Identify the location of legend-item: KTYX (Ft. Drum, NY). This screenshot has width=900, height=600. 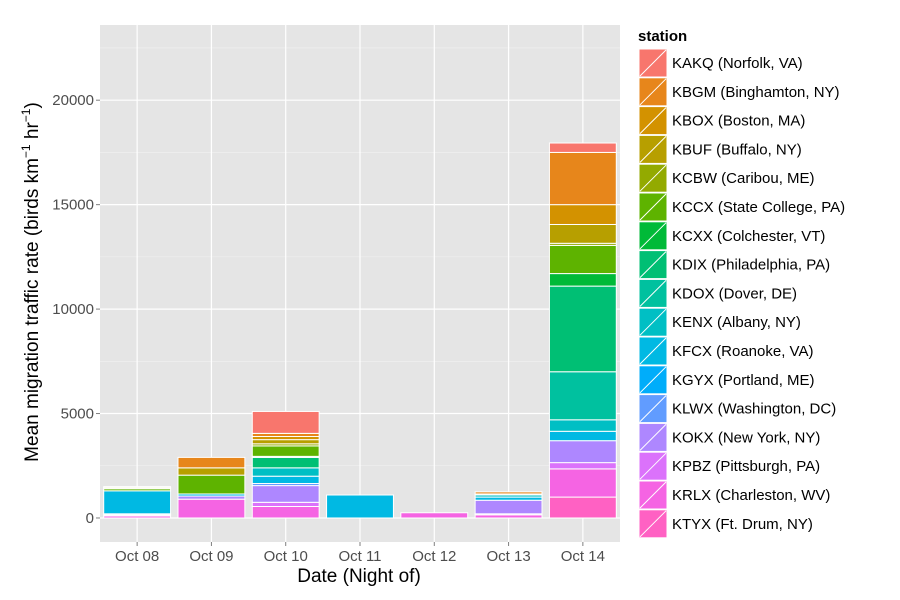
(725, 524).